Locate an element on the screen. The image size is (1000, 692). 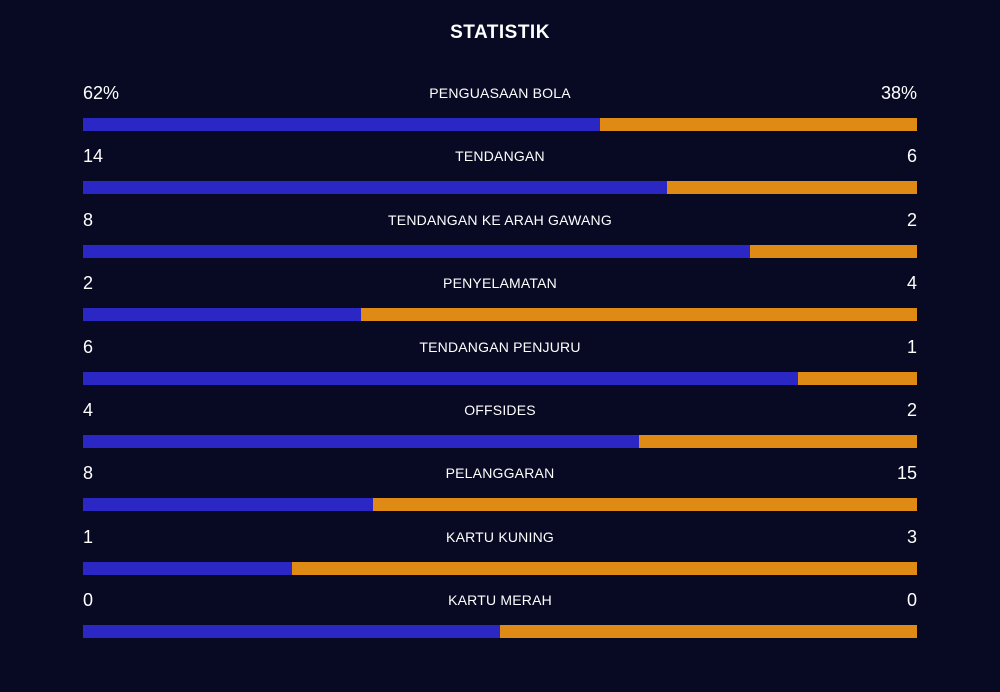
stat-row: 8 PELANGGARAN 15 is located at coordinates (500, 491).